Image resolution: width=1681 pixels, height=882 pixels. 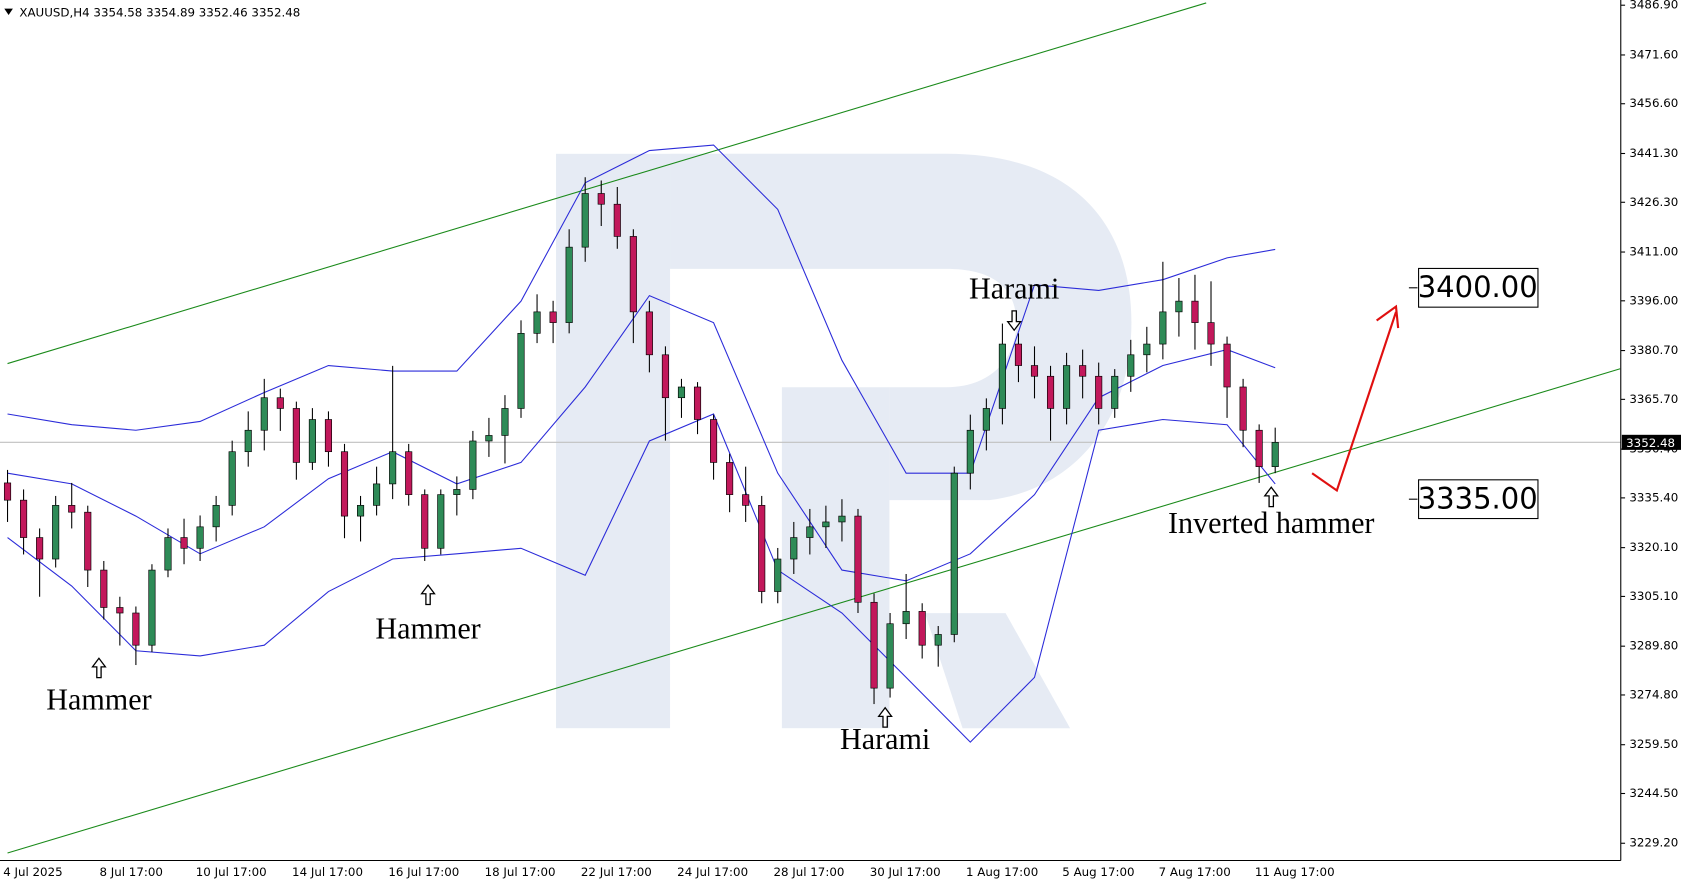 I want to click on target-label: 3335.00, so click(x=1478, y=498).